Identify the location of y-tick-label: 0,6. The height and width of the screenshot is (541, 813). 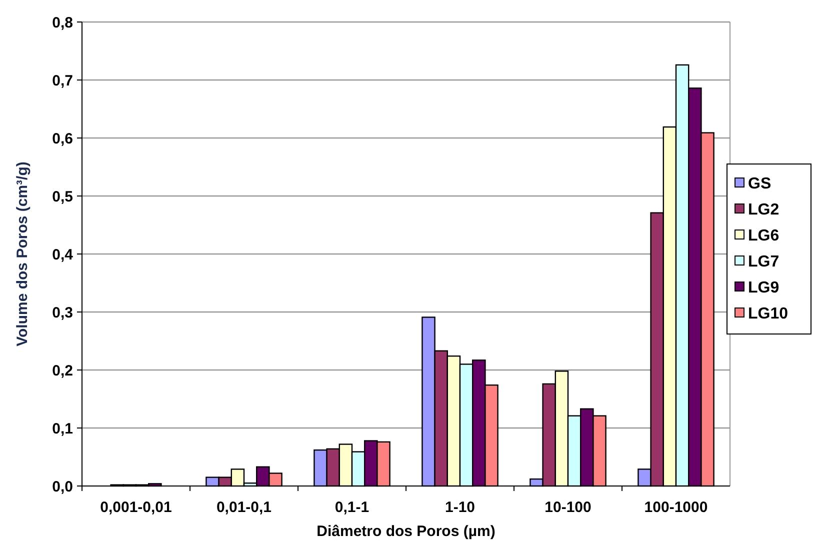
(62, 139).